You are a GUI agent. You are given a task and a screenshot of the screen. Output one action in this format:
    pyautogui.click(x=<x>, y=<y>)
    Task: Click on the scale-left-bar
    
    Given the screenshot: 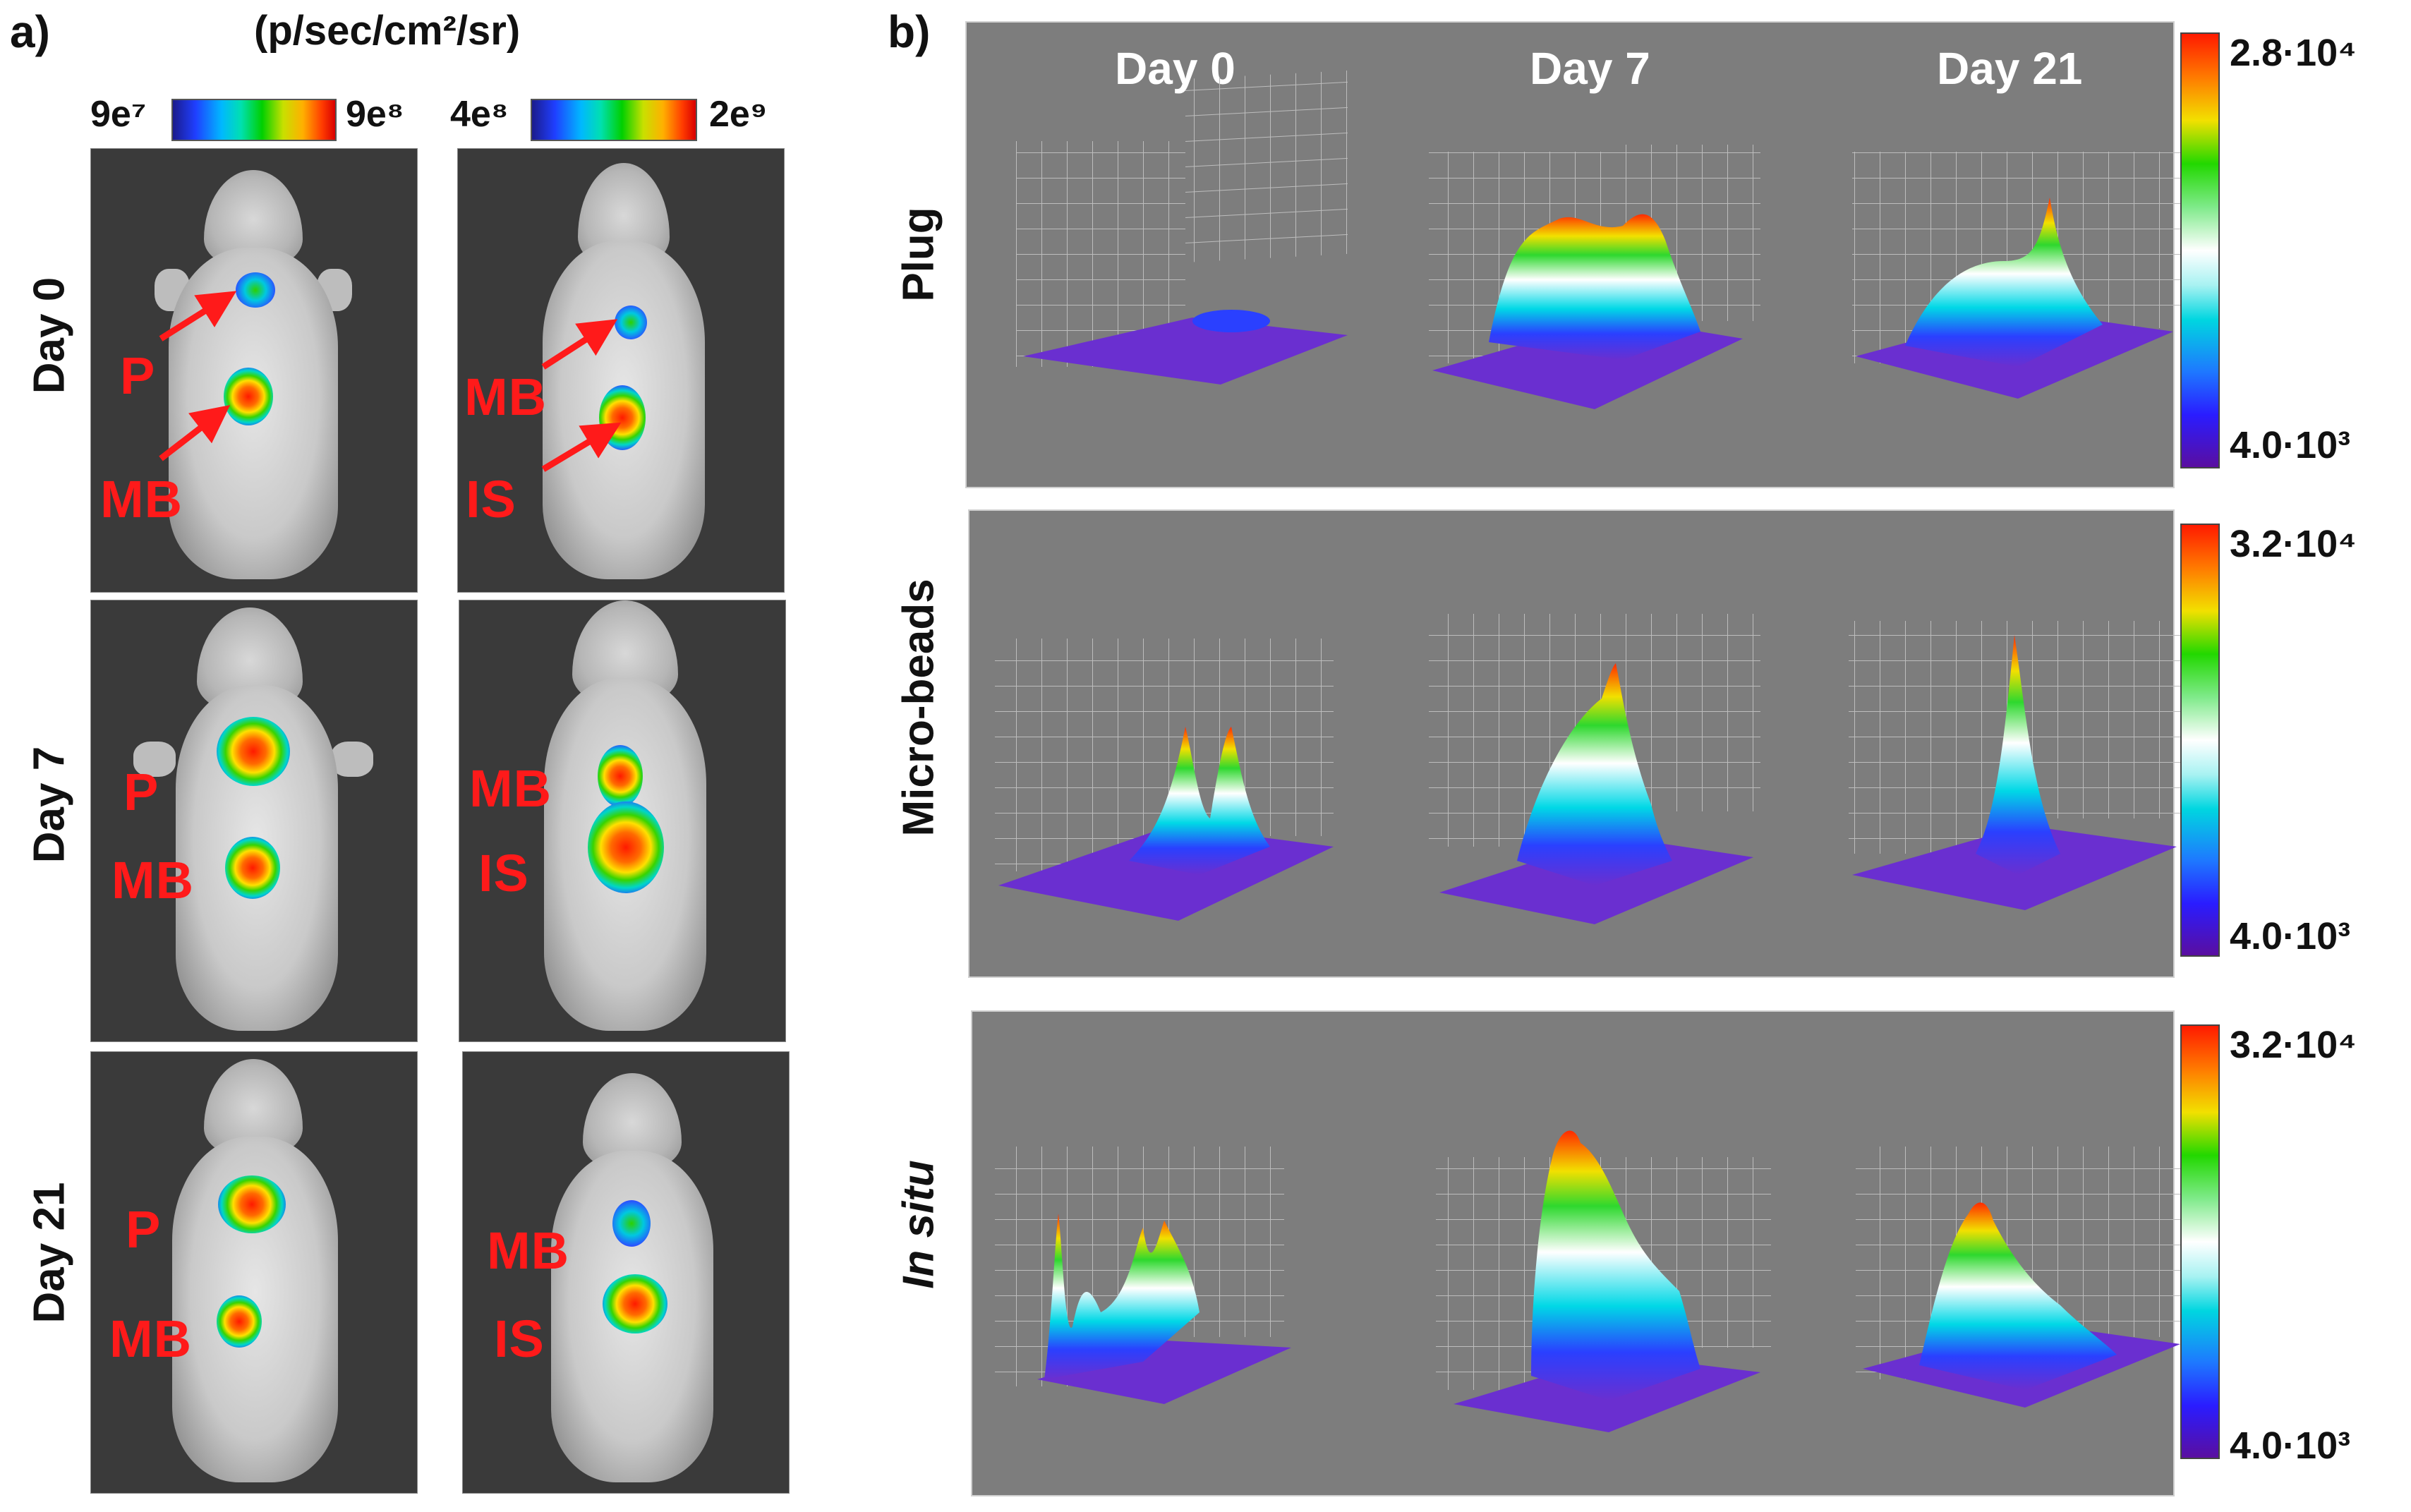 What is the action you would take?
    pyautogui.click(x=254, y=120)
    